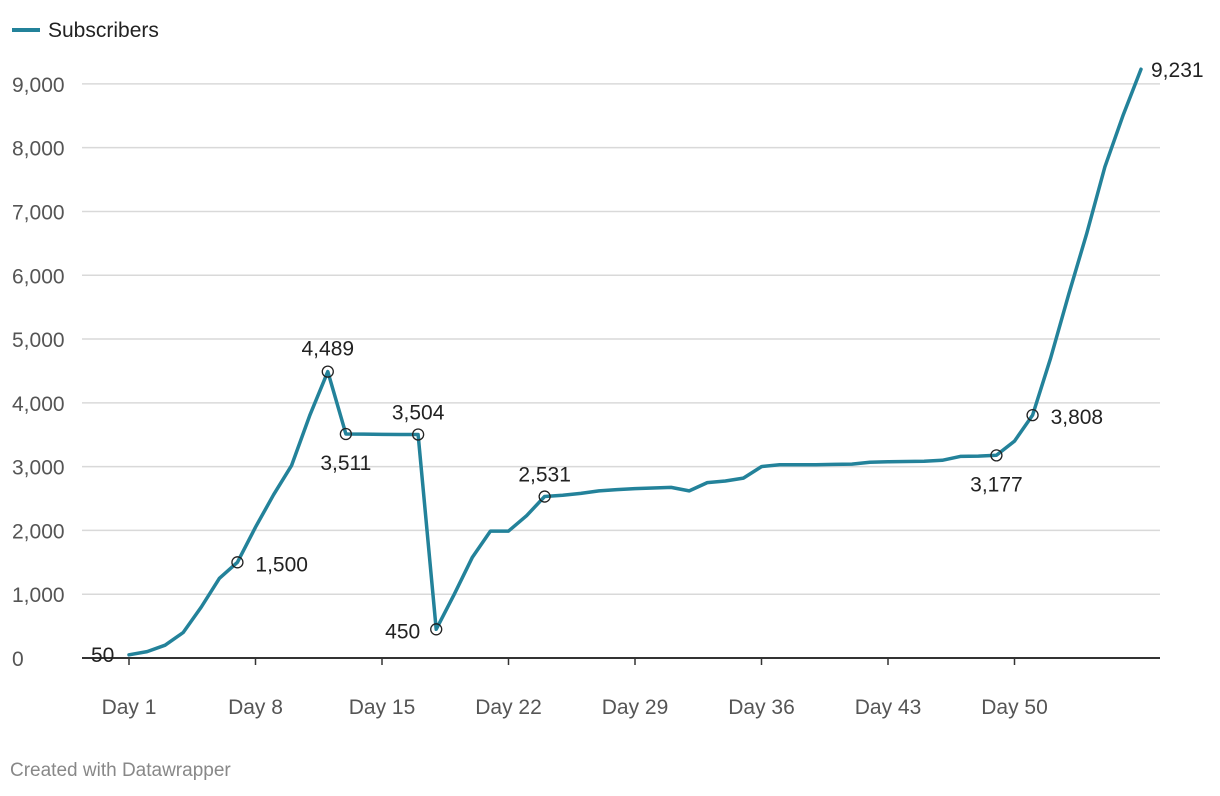  What do you see at coordinates (1177, 70) in the screenshot?
I see `data-label: 9,231` at bounding box center [1177, 70].